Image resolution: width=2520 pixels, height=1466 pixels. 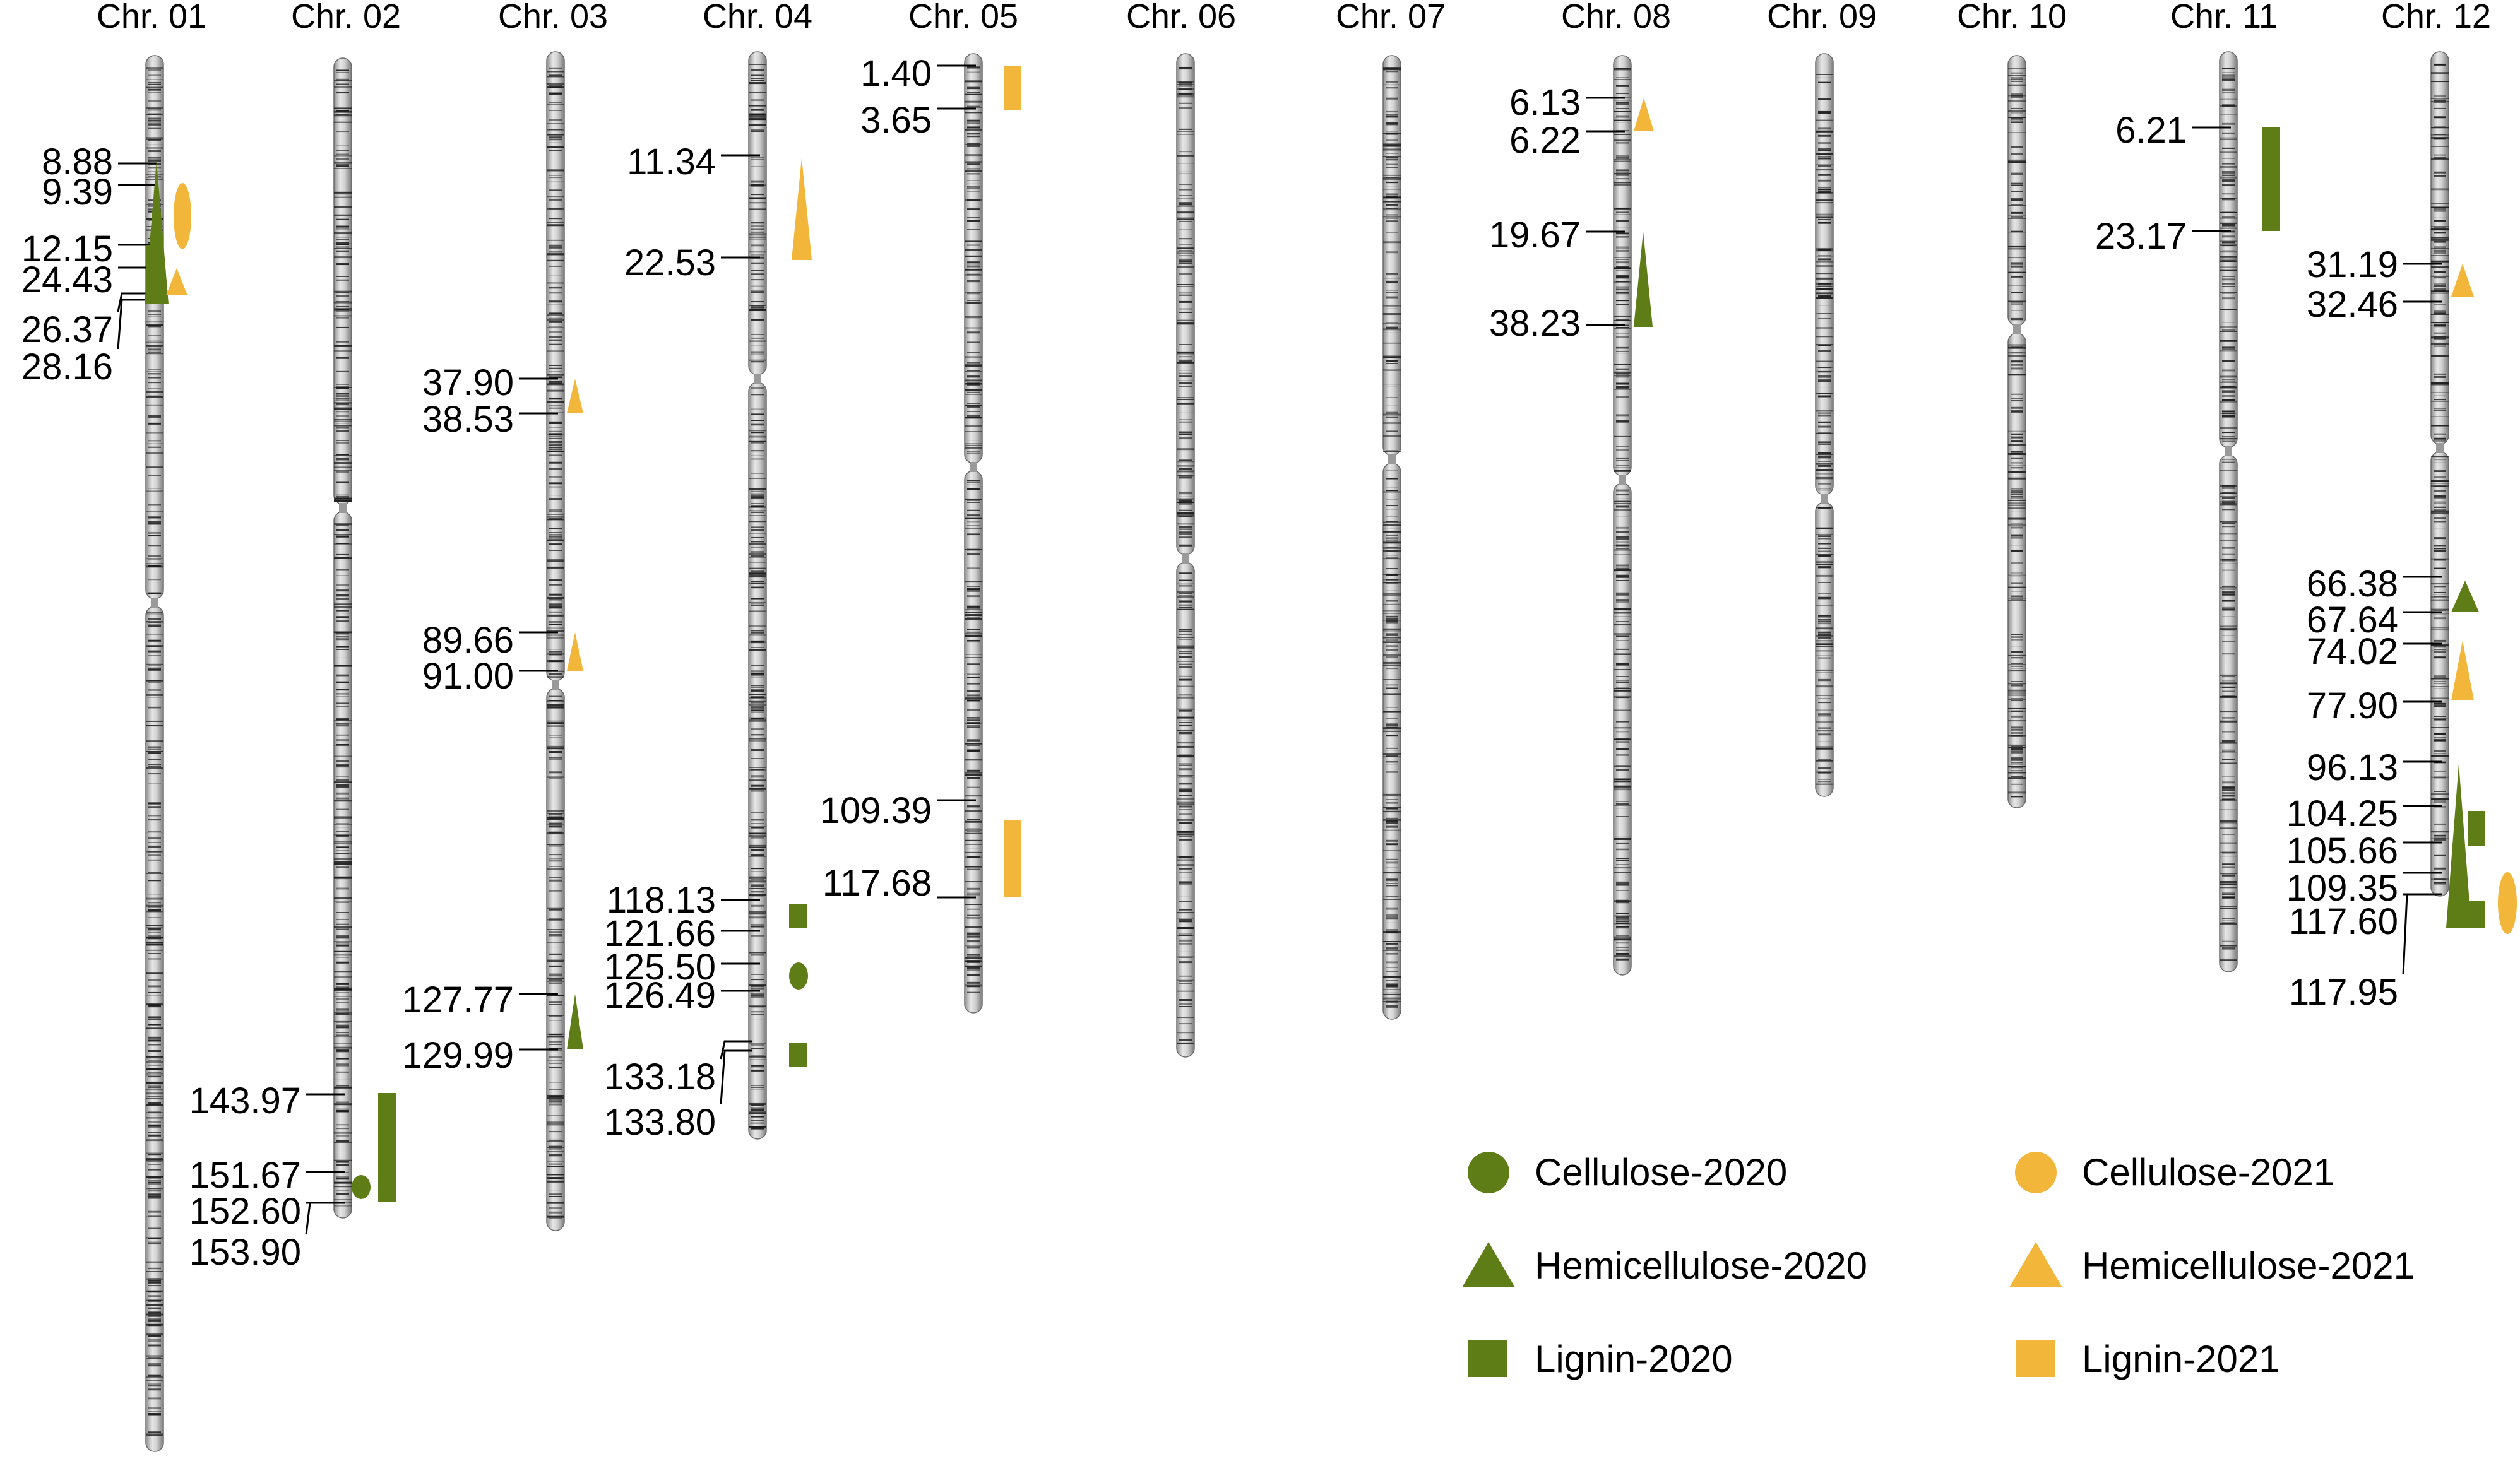 I want to click on position-label: 91.00, so click(x=468, y=676).